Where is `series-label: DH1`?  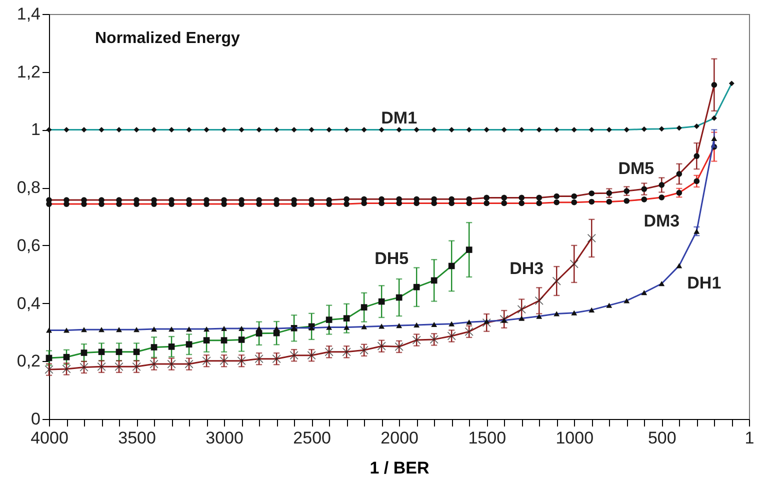 series-label: DH1 is located at coordinates (704, 283).